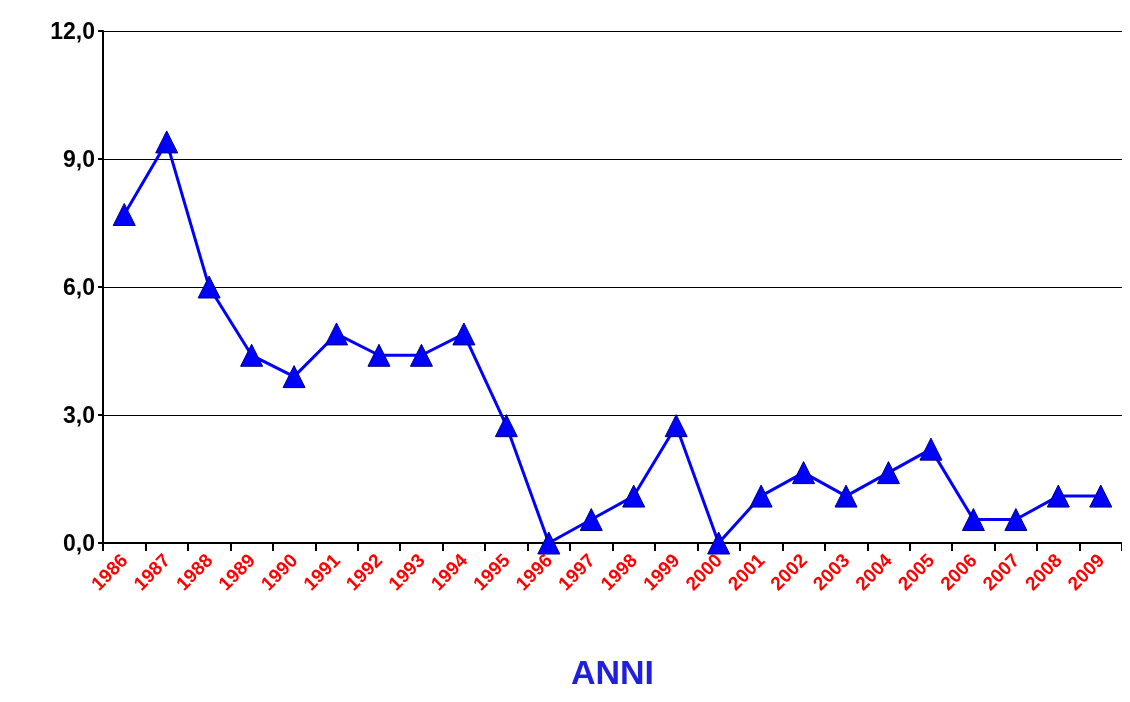 The height and width of the screenshot is (702, 1130). What do you see at coordinates (79, 415) in the screenshot?
I see `y-tick-label: 3,0` at bounding box center [79, 415].